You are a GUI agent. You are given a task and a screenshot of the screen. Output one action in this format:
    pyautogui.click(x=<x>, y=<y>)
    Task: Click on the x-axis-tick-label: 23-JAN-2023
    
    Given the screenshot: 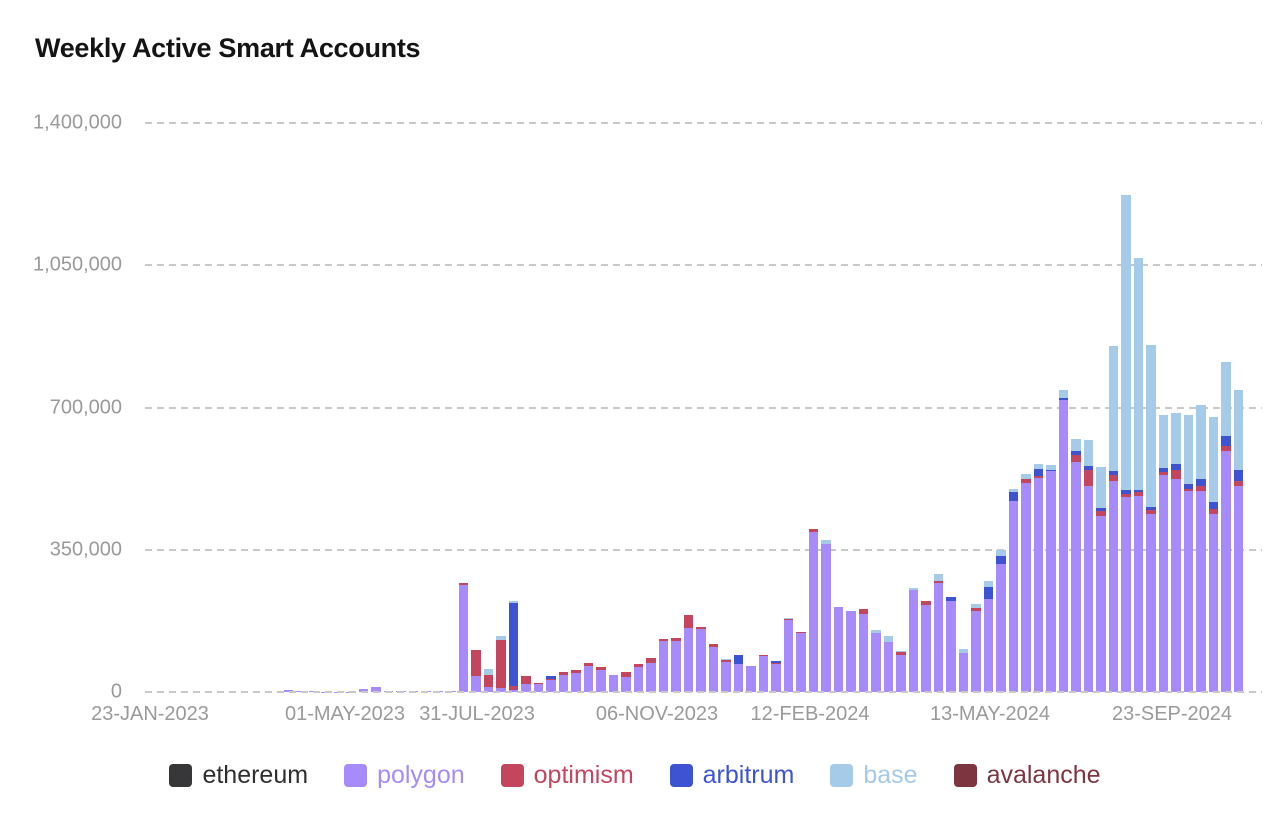 What is the action you would take?
    pyautogui.click(x=150, y=714)
    